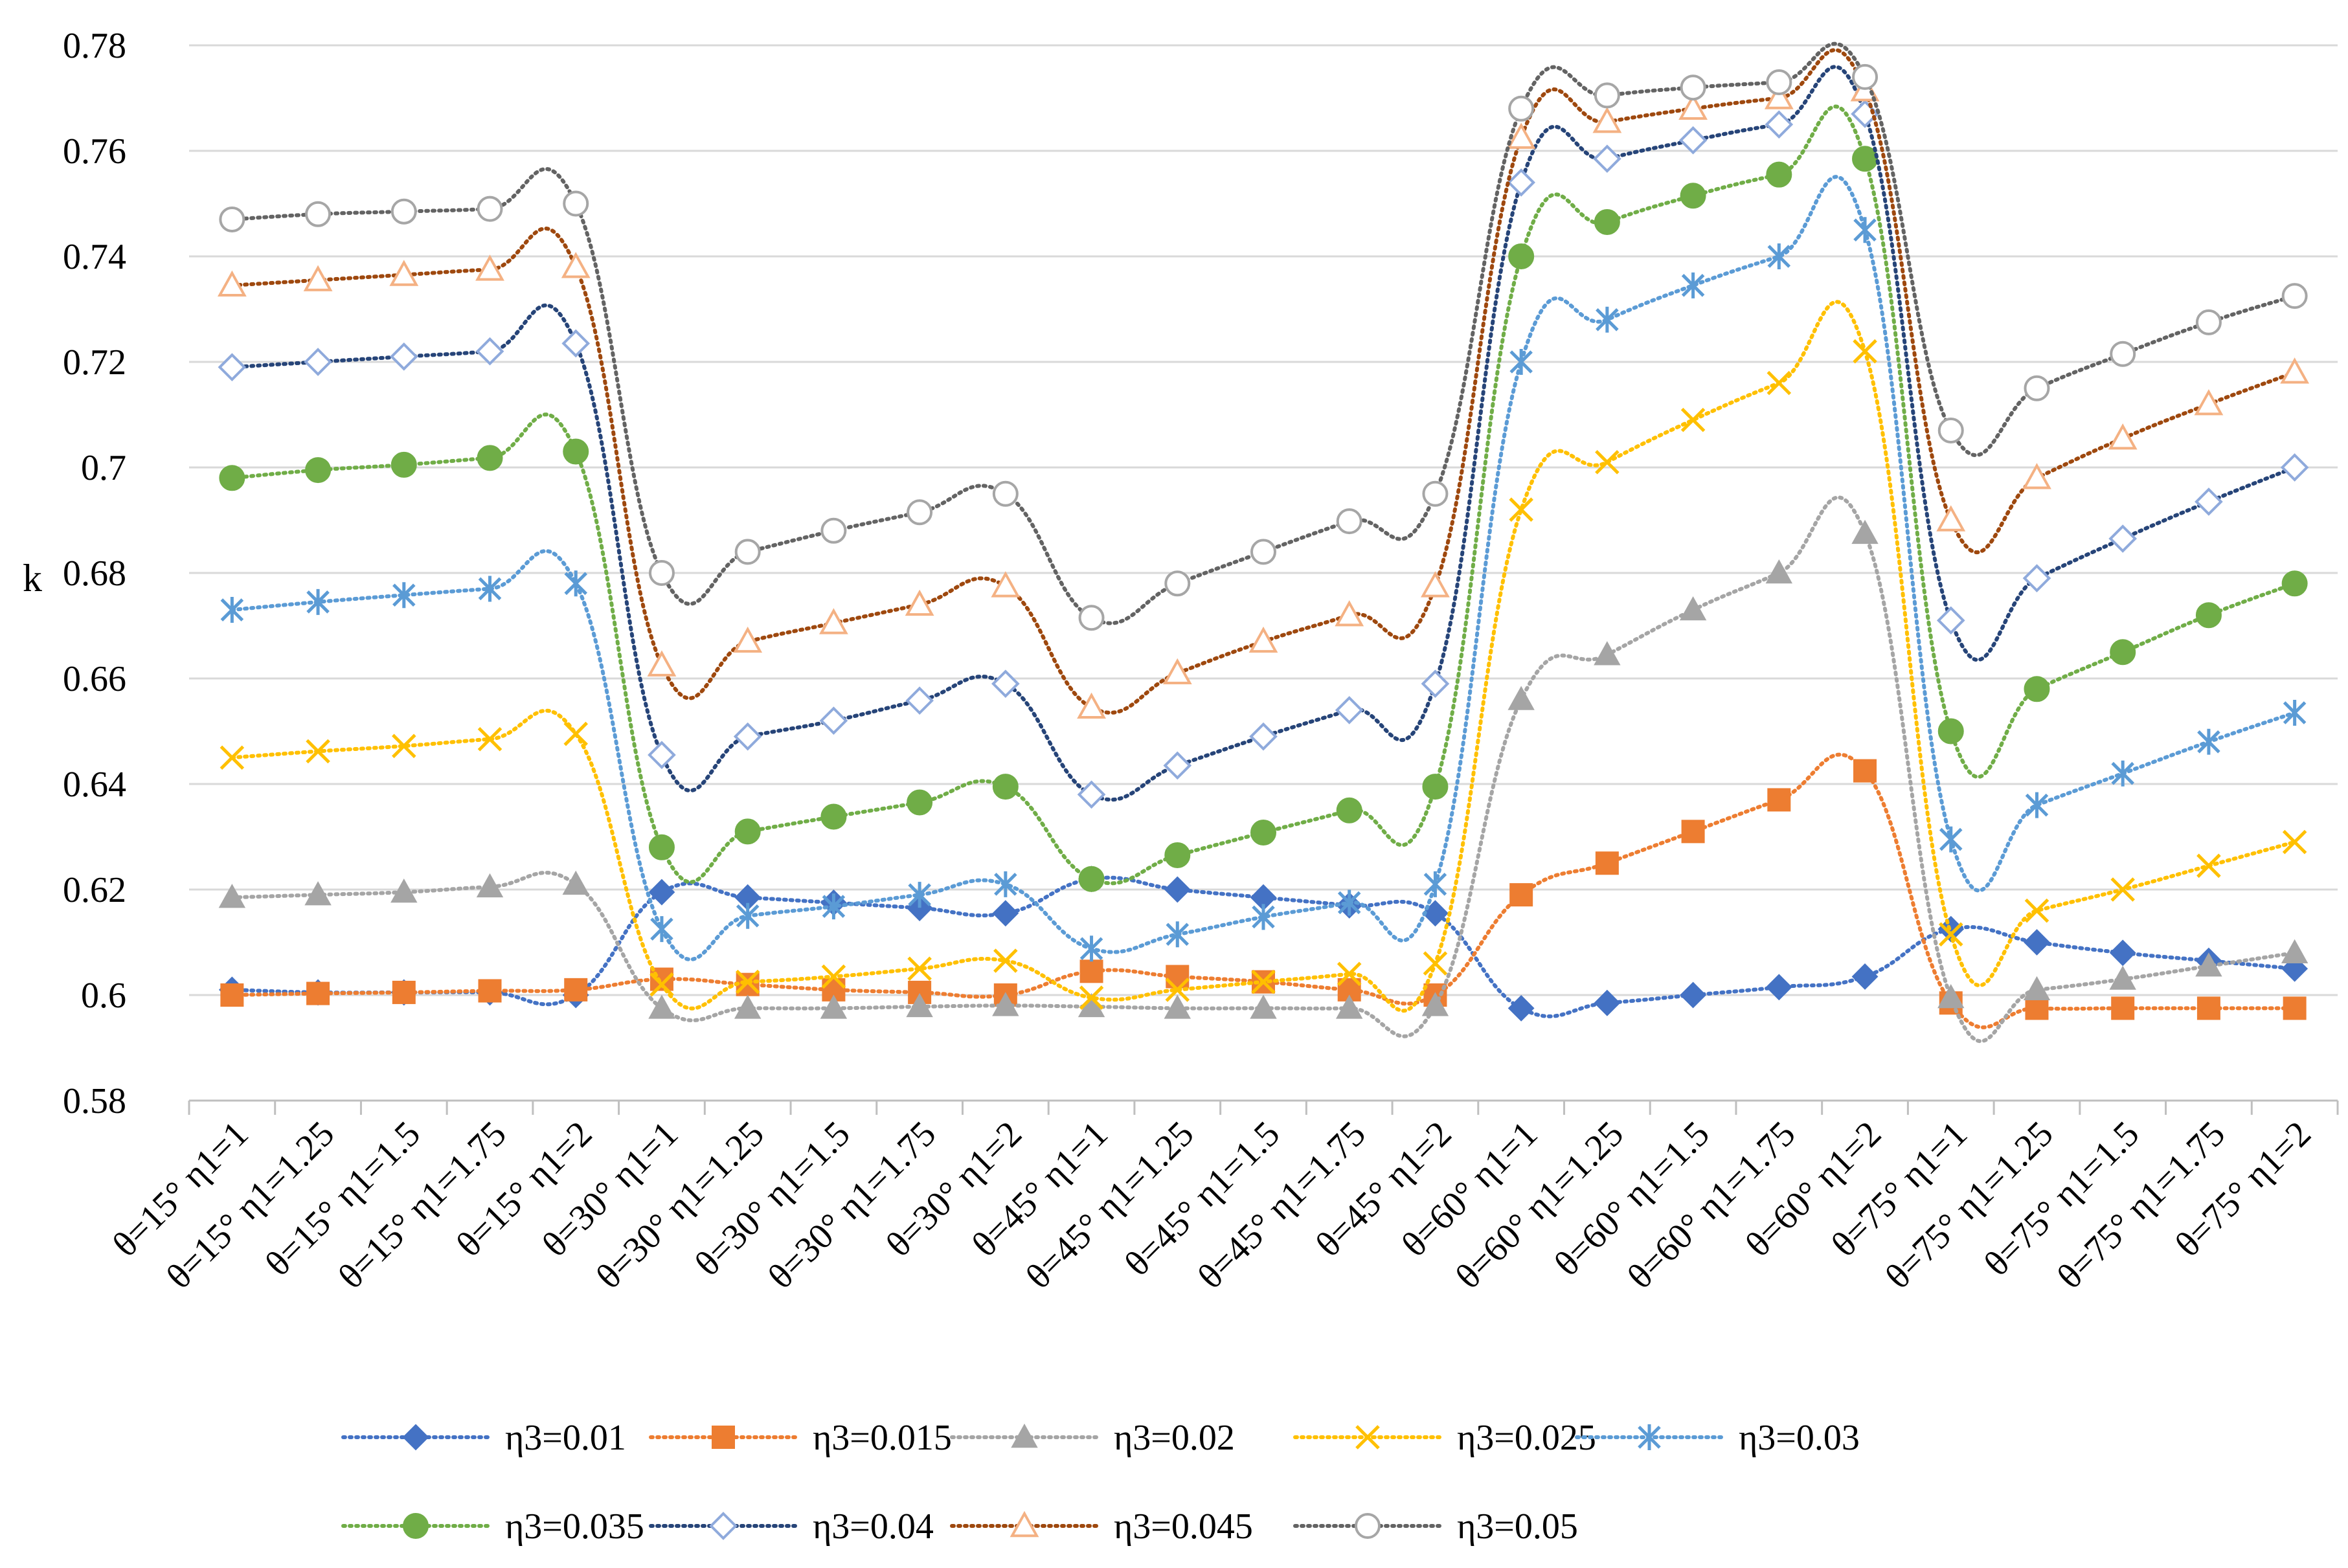  Describe the element at coordinates (1517, 1526) in the screenshot. I see `legend-label: η3=0.05` at that location.